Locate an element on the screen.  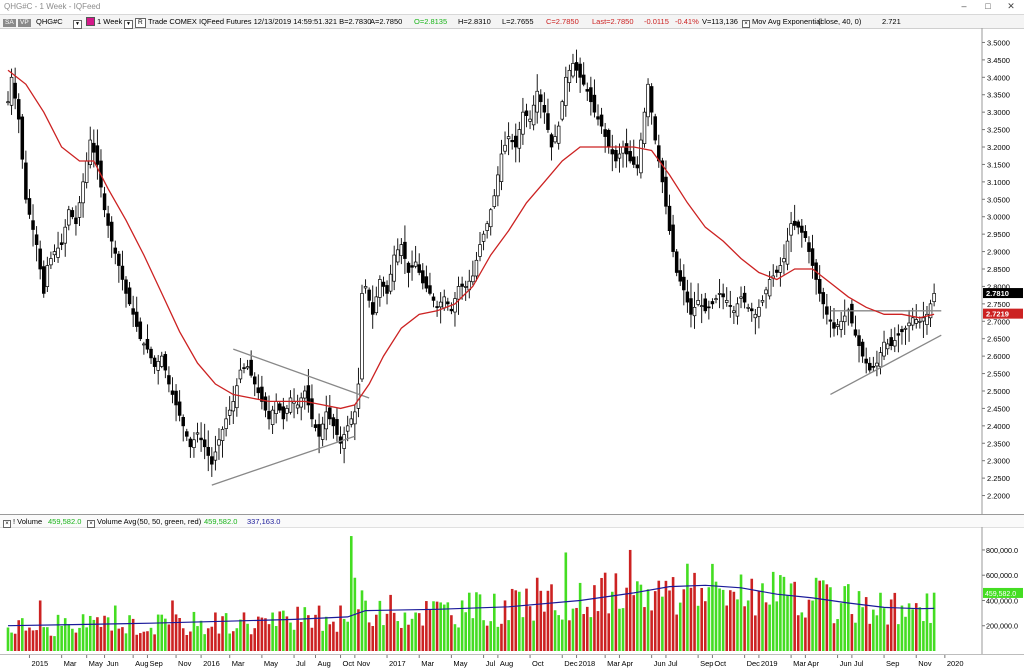
interval-dropdown-icon: ▼ is located at coordinates (128, 24).